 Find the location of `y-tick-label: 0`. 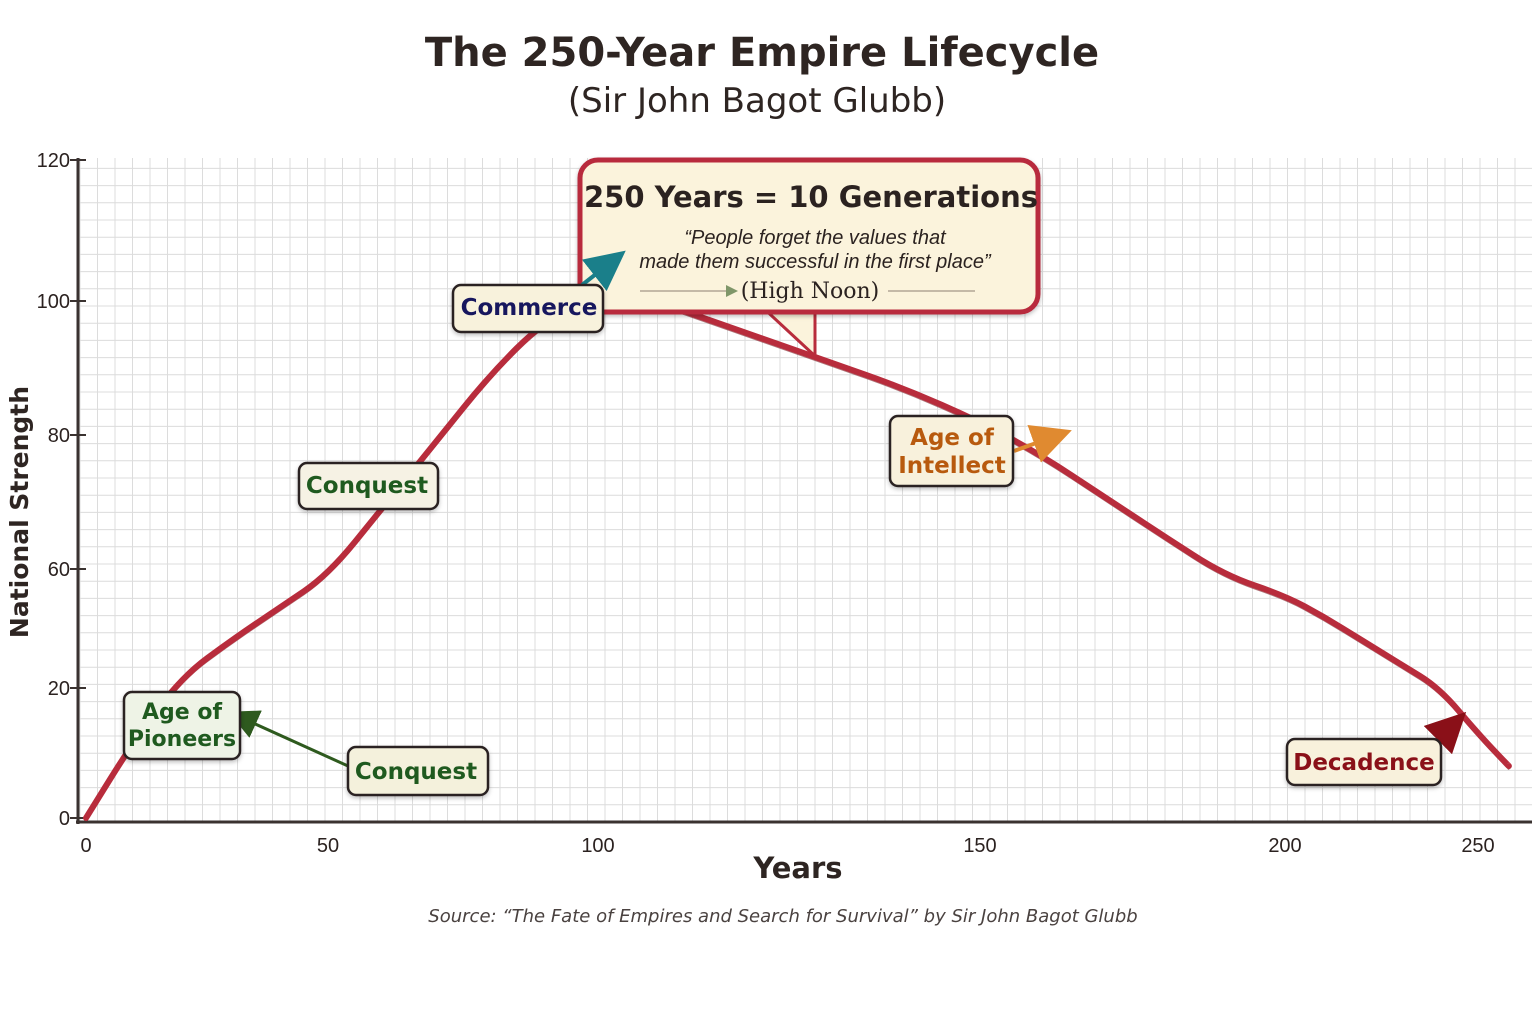

y-tick-label: 0 is located at coordinates (64, 819).